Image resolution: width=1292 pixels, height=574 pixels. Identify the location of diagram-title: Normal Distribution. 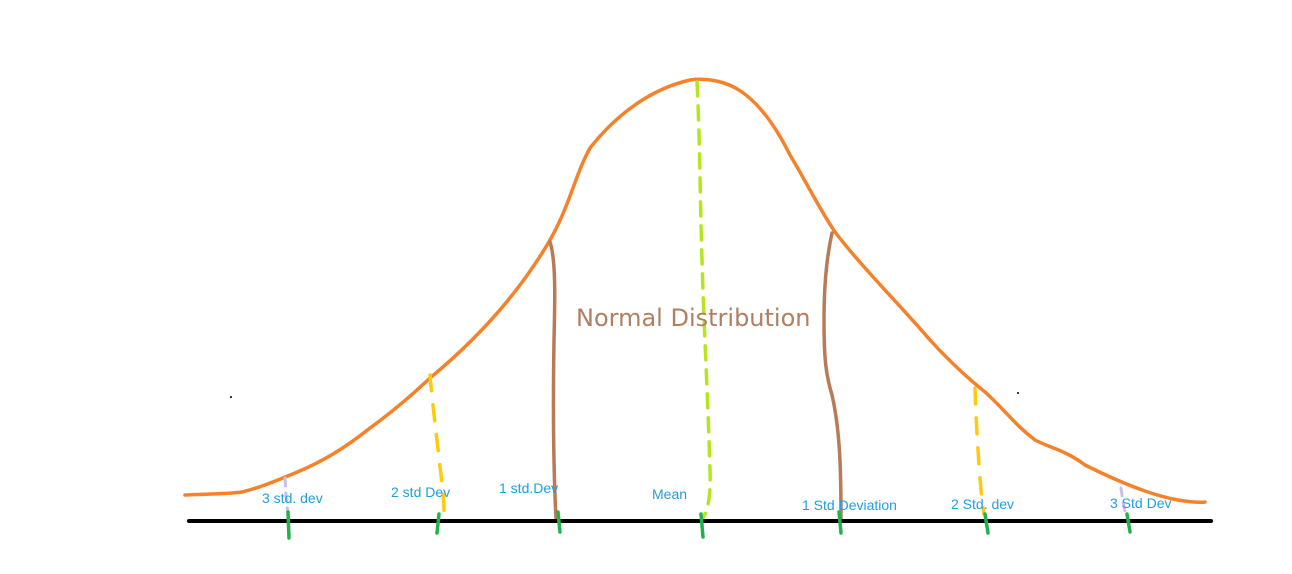
(693, 318).